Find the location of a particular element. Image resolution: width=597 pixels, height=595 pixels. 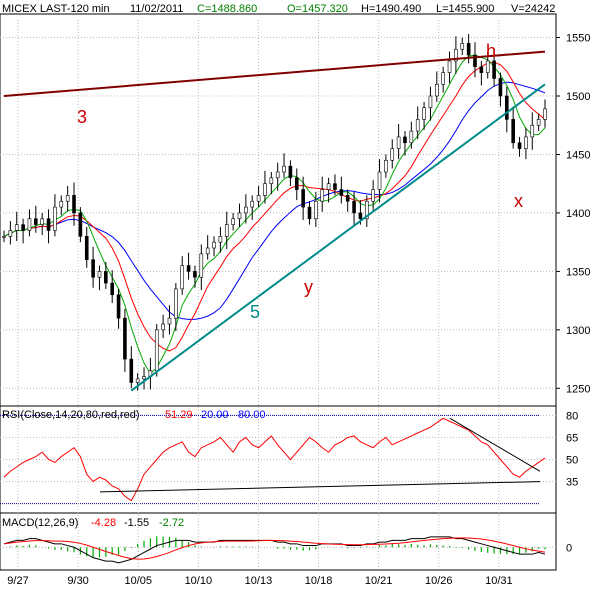

macd-label: MACD(12,26,9) is located at coordinates (40, 523).